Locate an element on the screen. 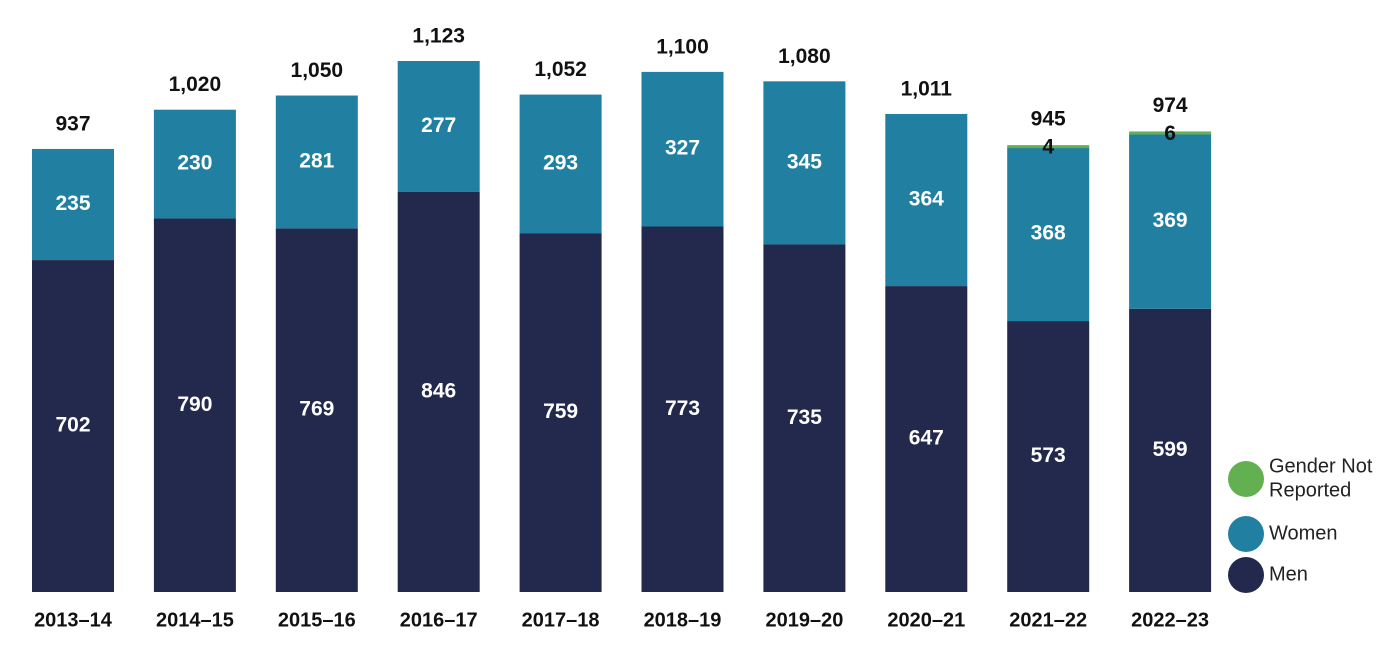 This screenshot has height=668, width=1400. x-tick-label-2017–18: 2017–18 is located at coordinates (561, 620).